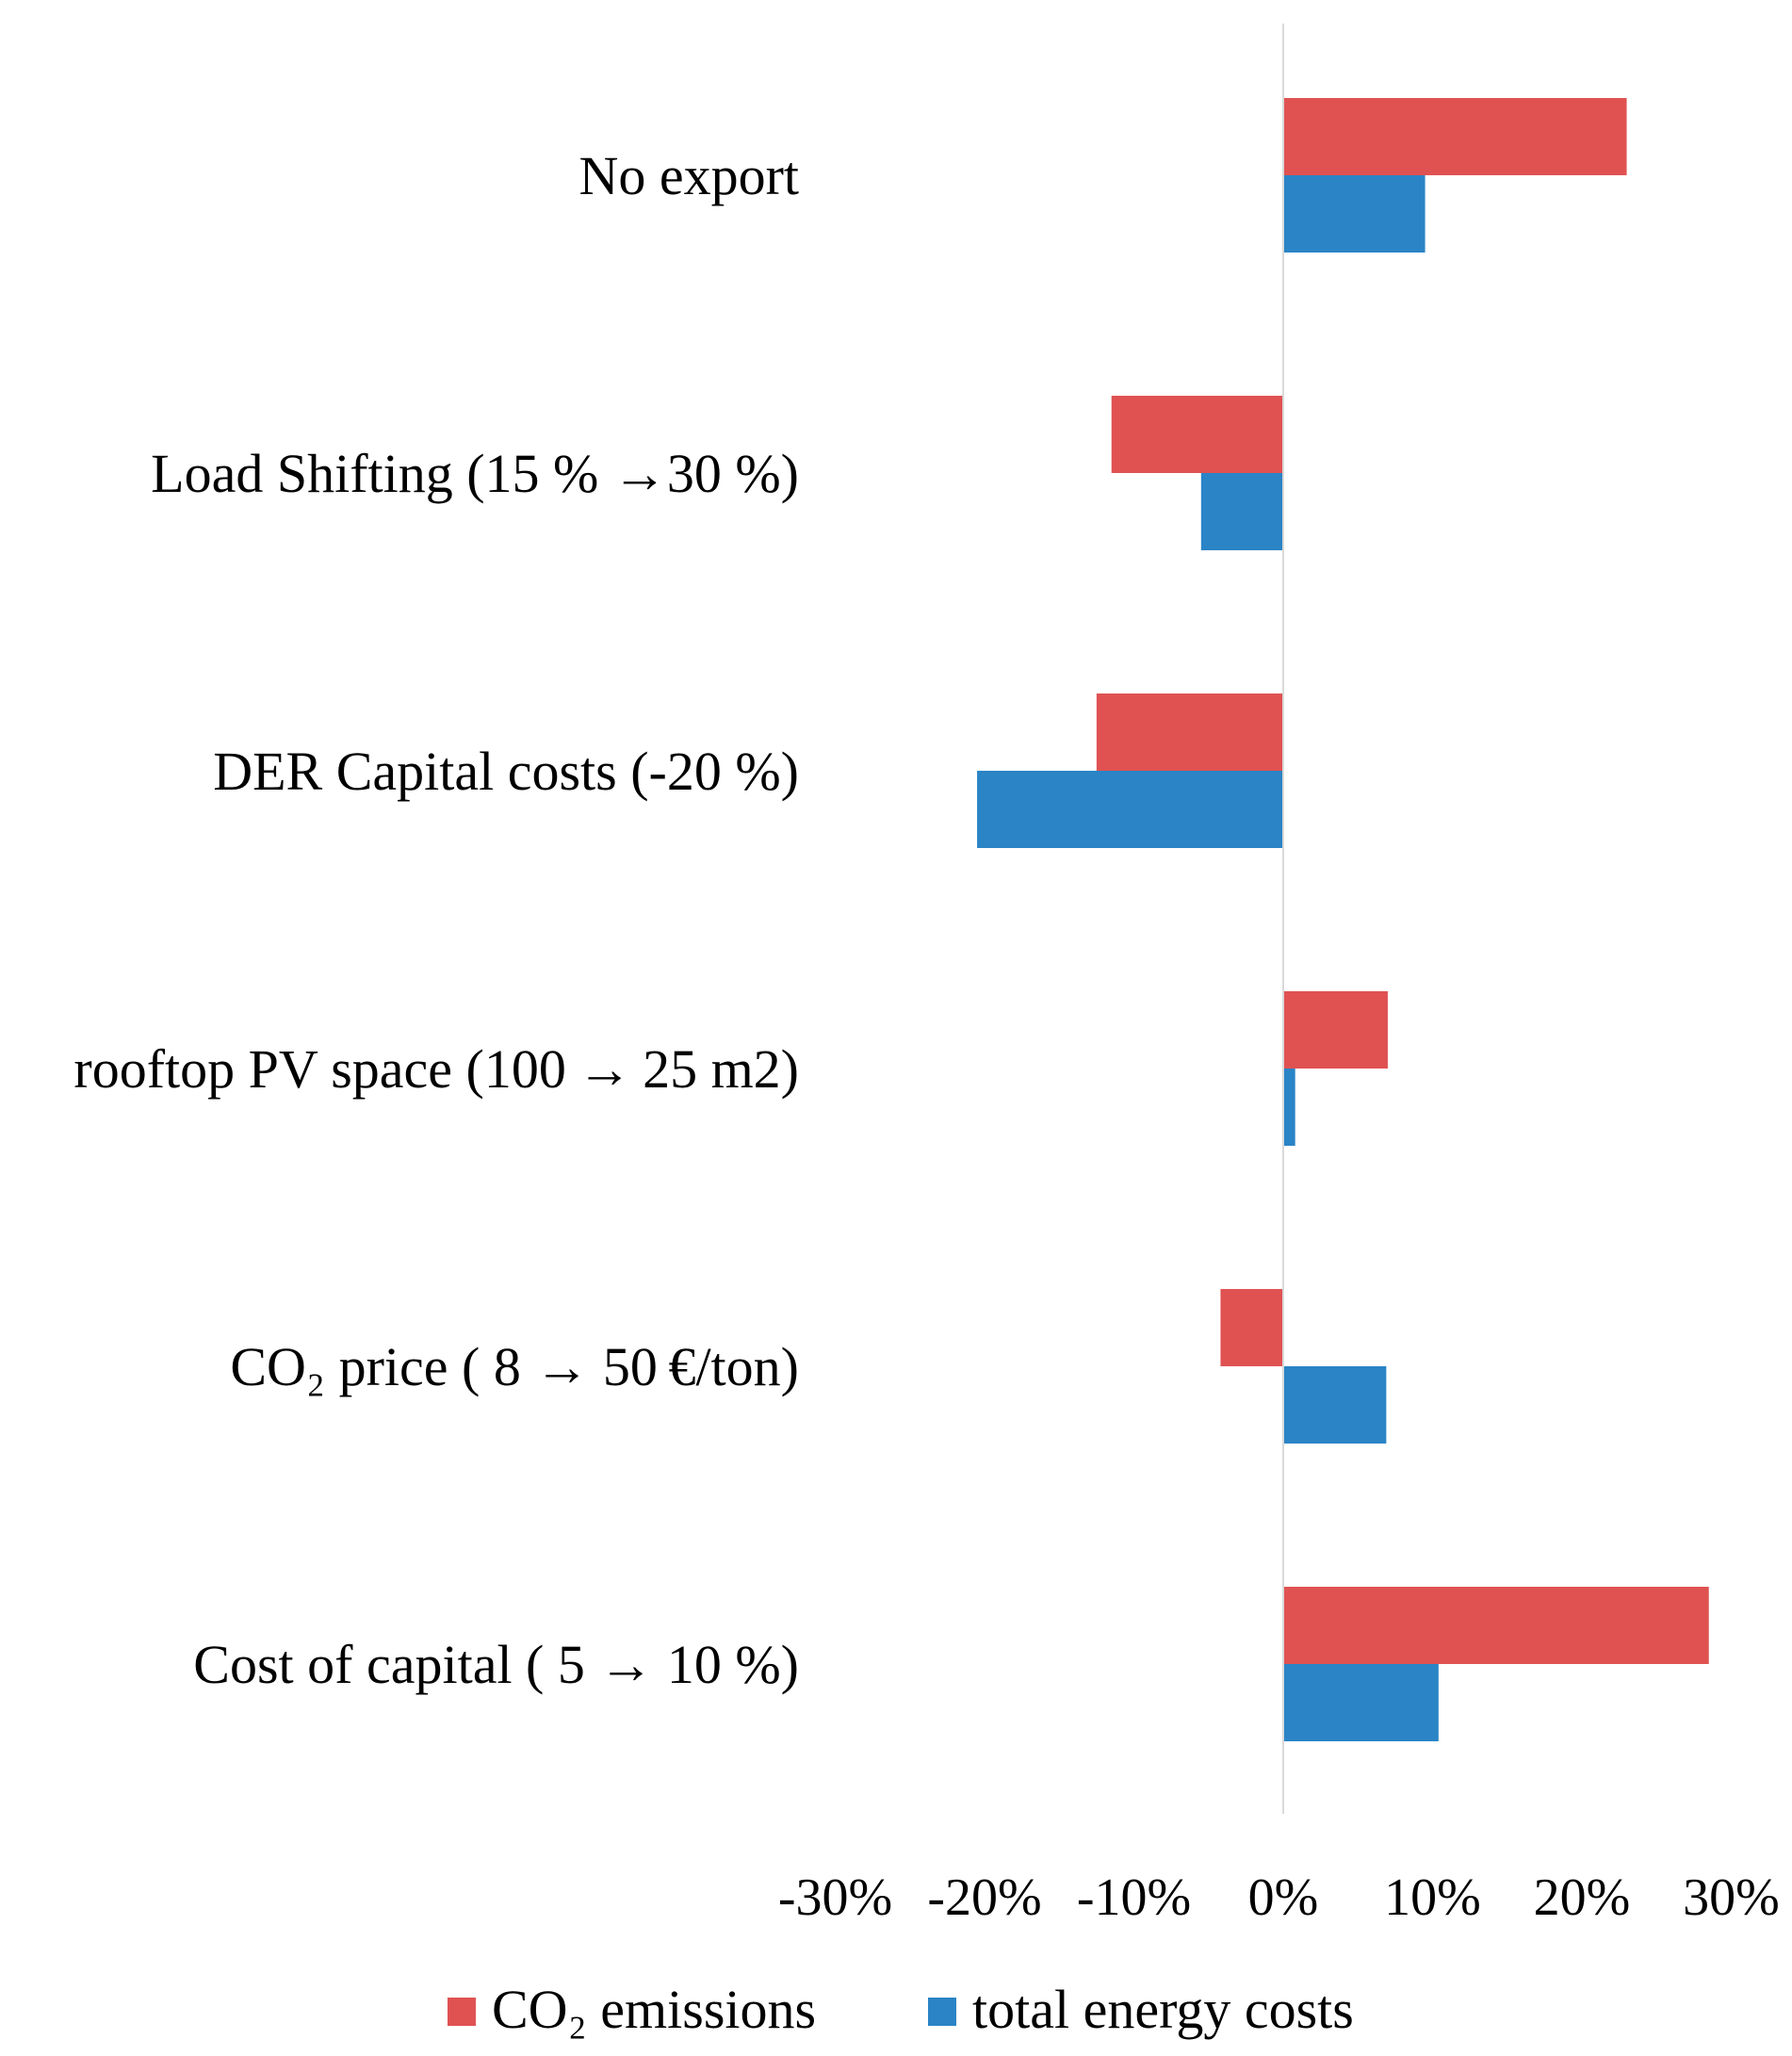 The height and width of the screenshot is (2056, 1792). Describe the element at coordinates (436, 1069) in the screenshot. I see `category-label: rooftop PV space (100 → 25 m2)` at that location.